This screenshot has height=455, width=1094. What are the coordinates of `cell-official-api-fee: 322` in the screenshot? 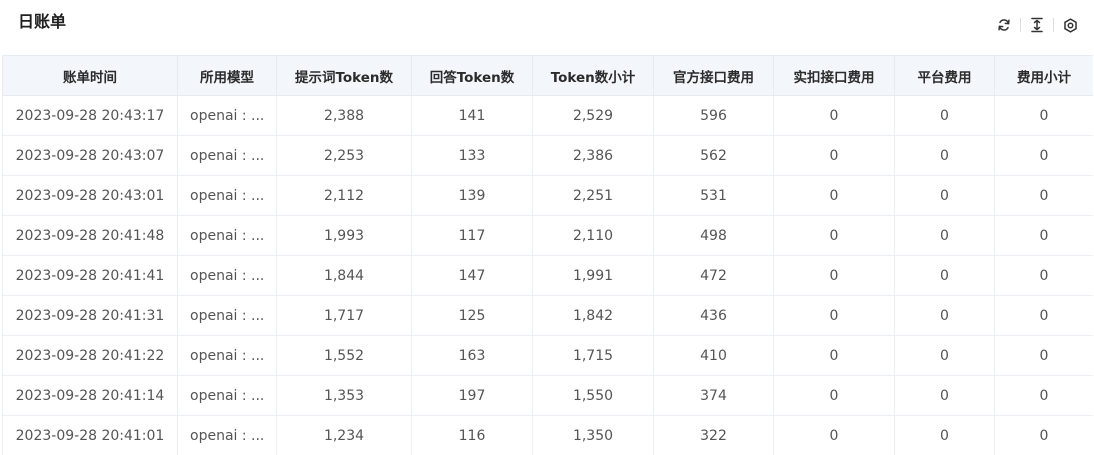 It's located at (713, 435).